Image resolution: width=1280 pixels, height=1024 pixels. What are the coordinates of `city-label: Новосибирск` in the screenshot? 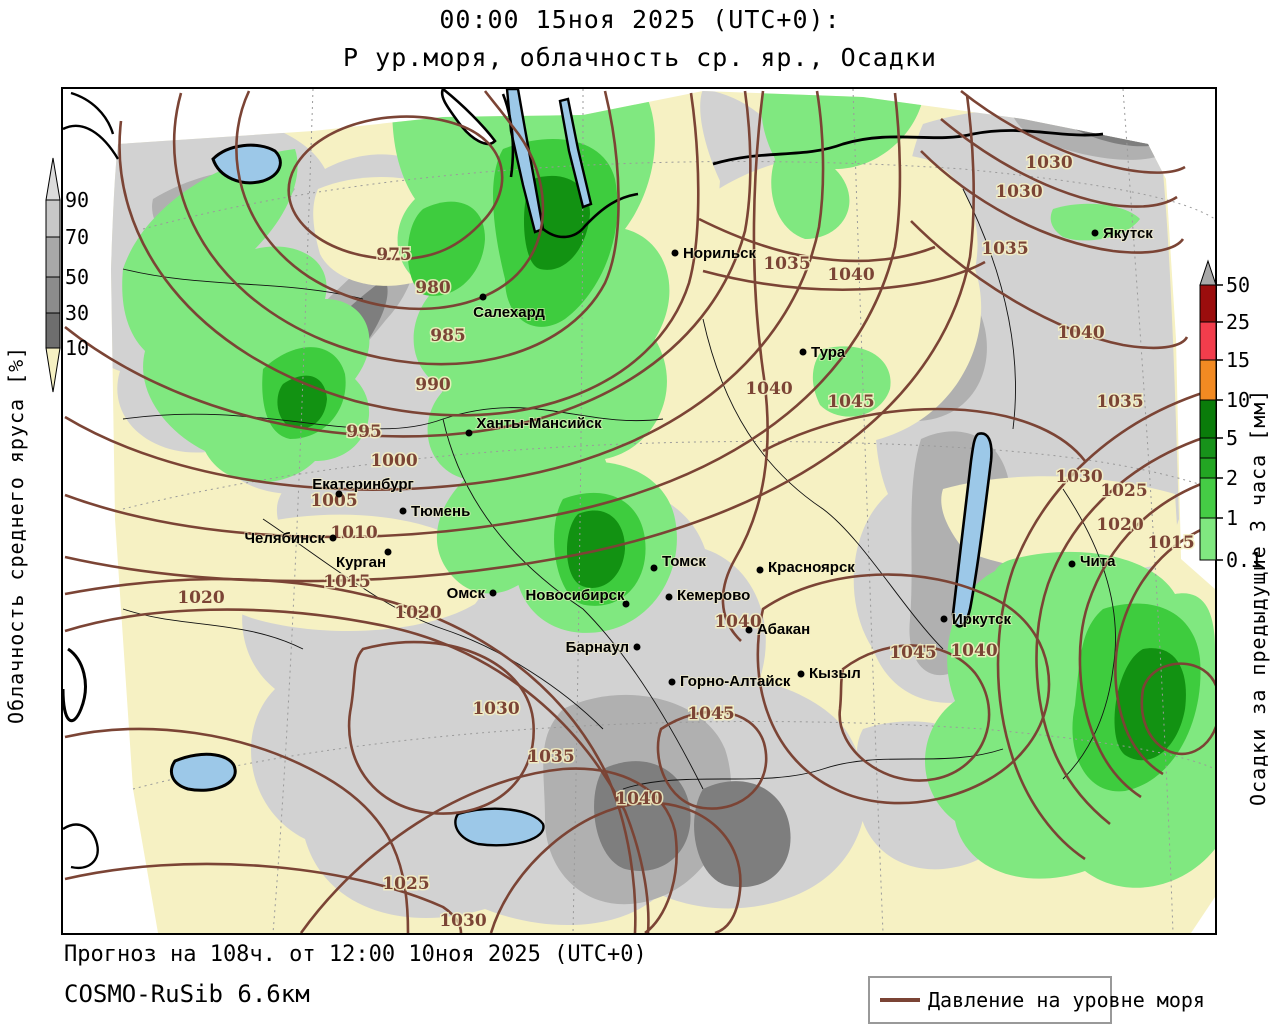 It's located at (575, 595).